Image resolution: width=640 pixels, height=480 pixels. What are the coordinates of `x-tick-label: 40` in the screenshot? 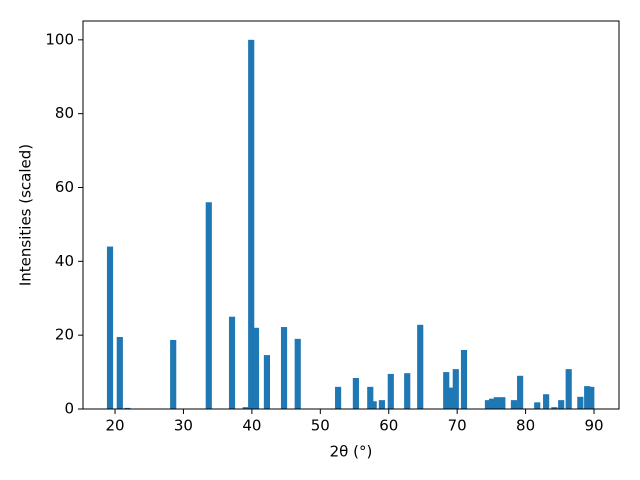 It's located at (251, 426).